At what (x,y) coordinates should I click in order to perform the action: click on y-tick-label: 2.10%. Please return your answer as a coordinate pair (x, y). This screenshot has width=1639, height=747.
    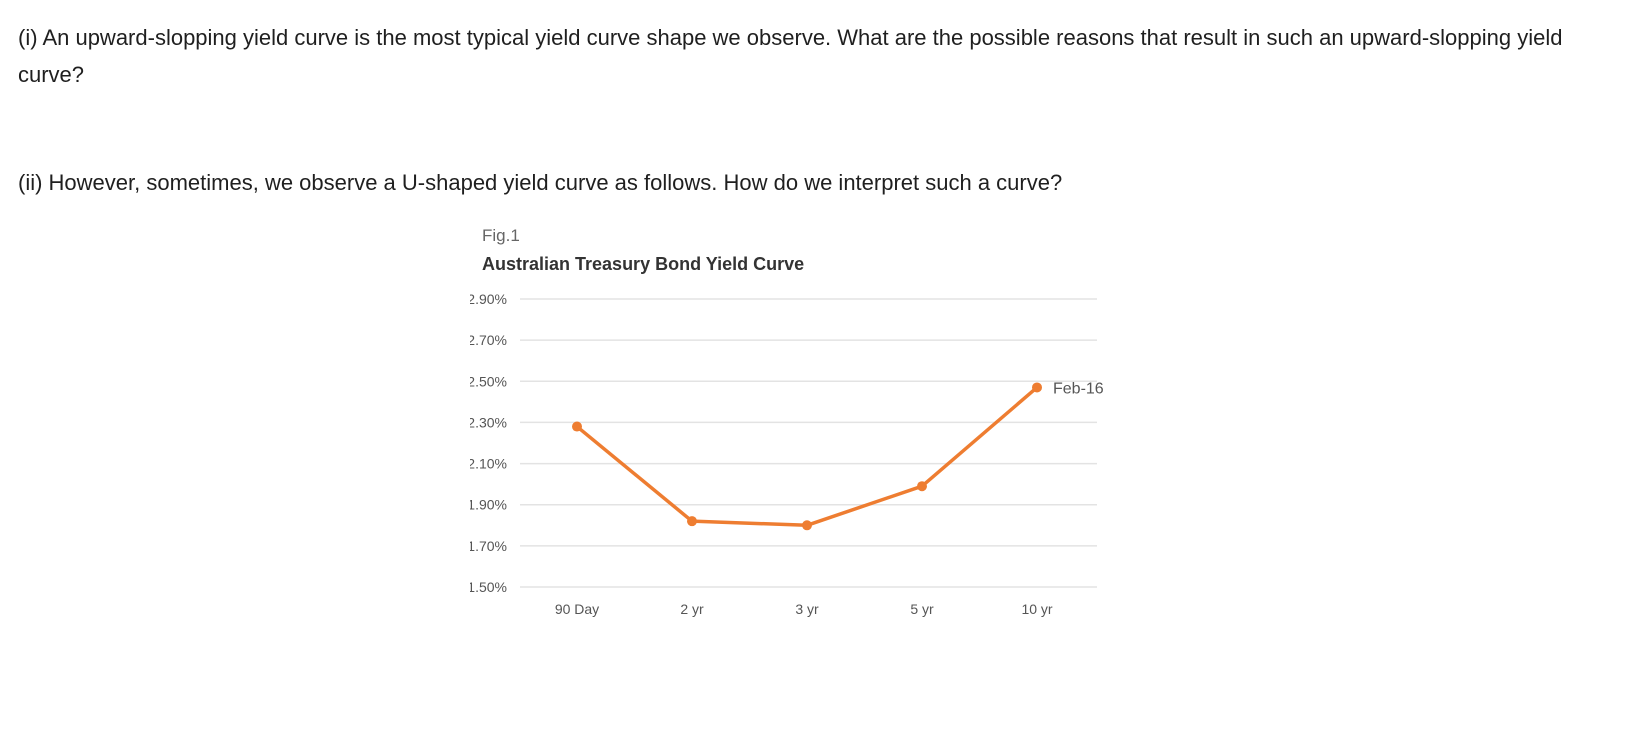
    Looking at the image, I should click on (488, 464).